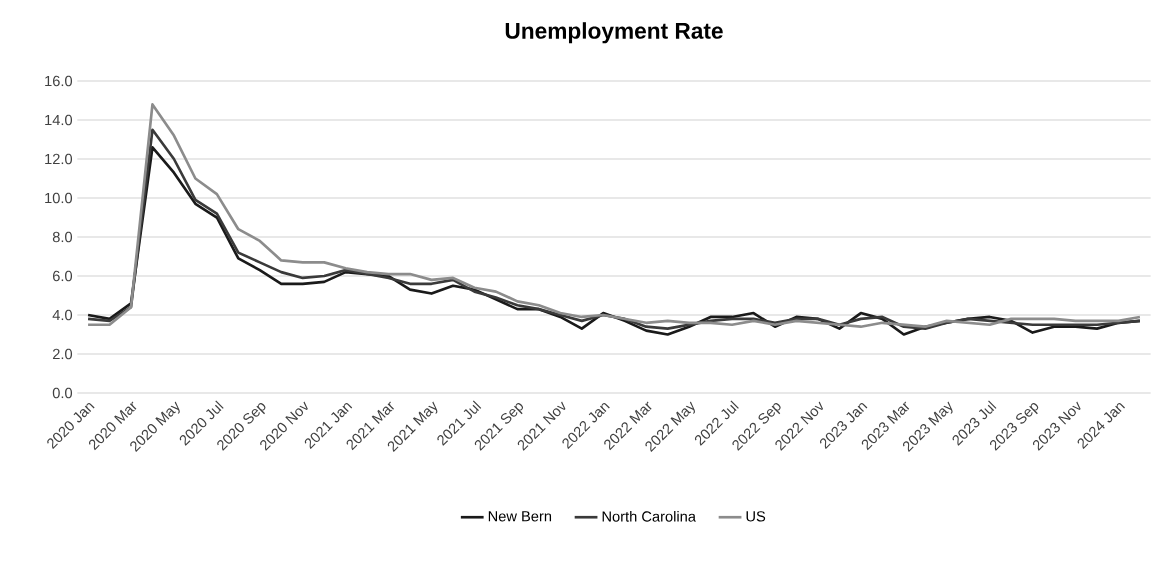 This screenshot has height=569, width=1161. What do you see at coordinates (59, 81) in the screenshot?
I see `y-tick-label: 16.0` at bounding box center [59, 81].